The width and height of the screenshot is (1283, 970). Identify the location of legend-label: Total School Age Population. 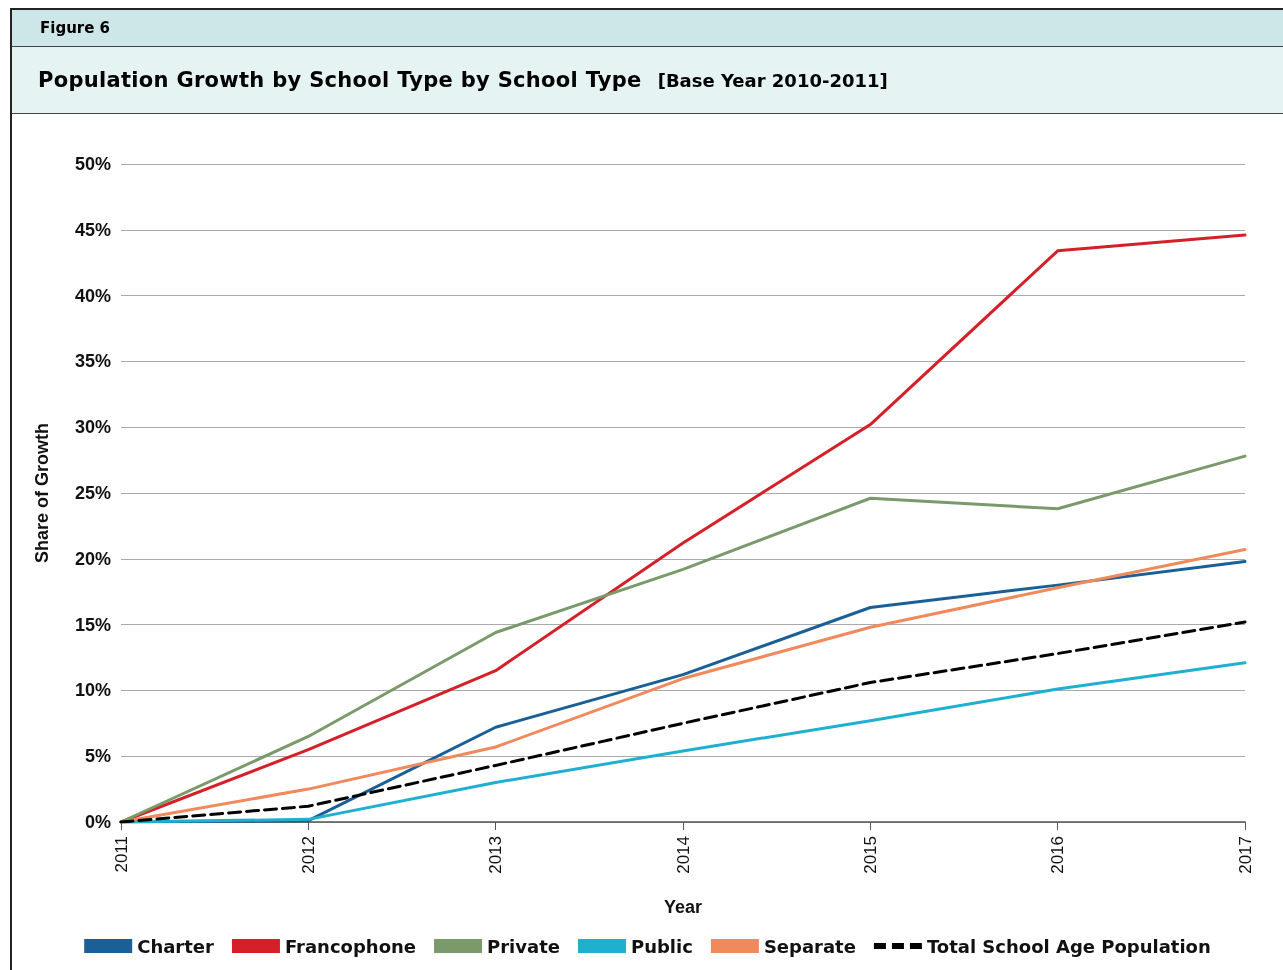
(1068, 946).